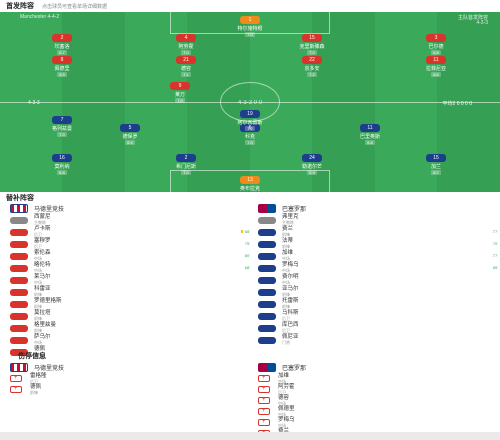 This screenshot has width=500, height=440. I want to click on away-sub-row: 弗里克 主教练, so click(378, 220).